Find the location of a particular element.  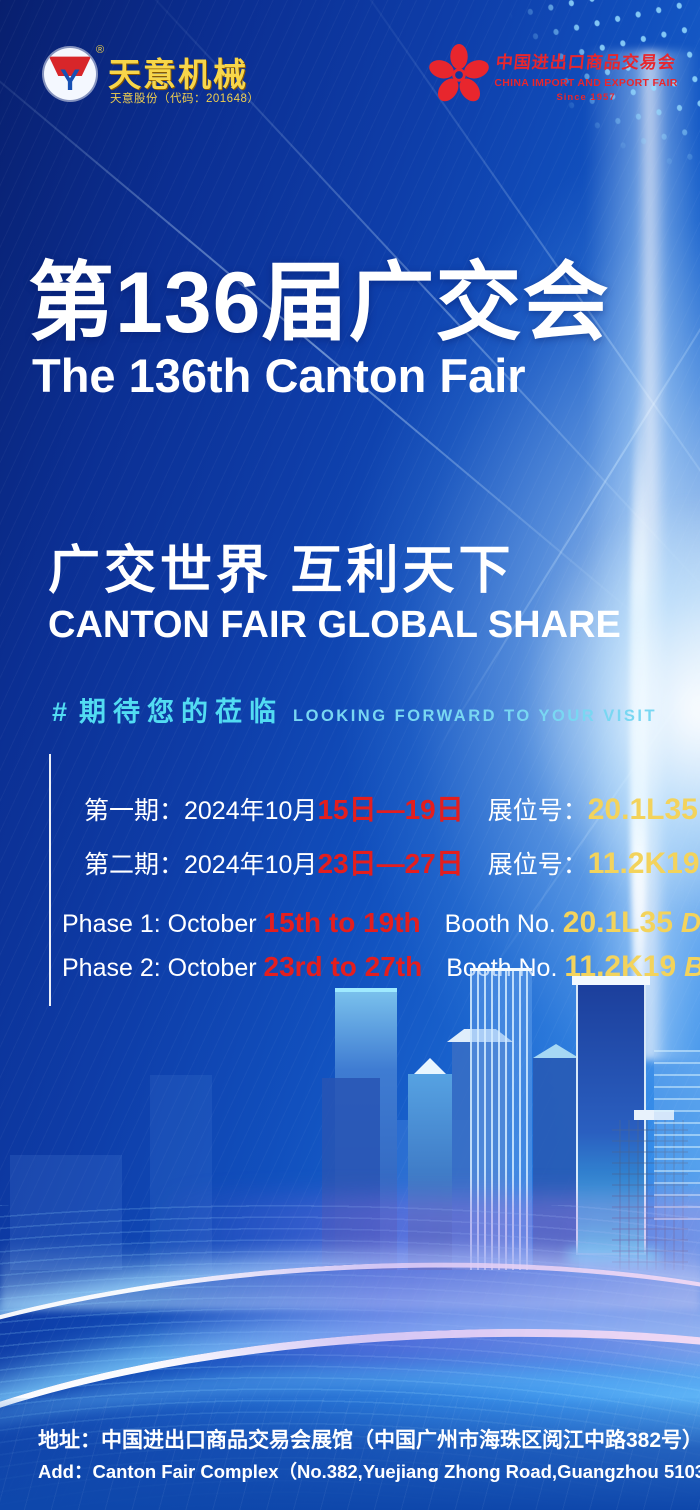

booth-label-en: Booth No. is located at coordinates (503, 924).